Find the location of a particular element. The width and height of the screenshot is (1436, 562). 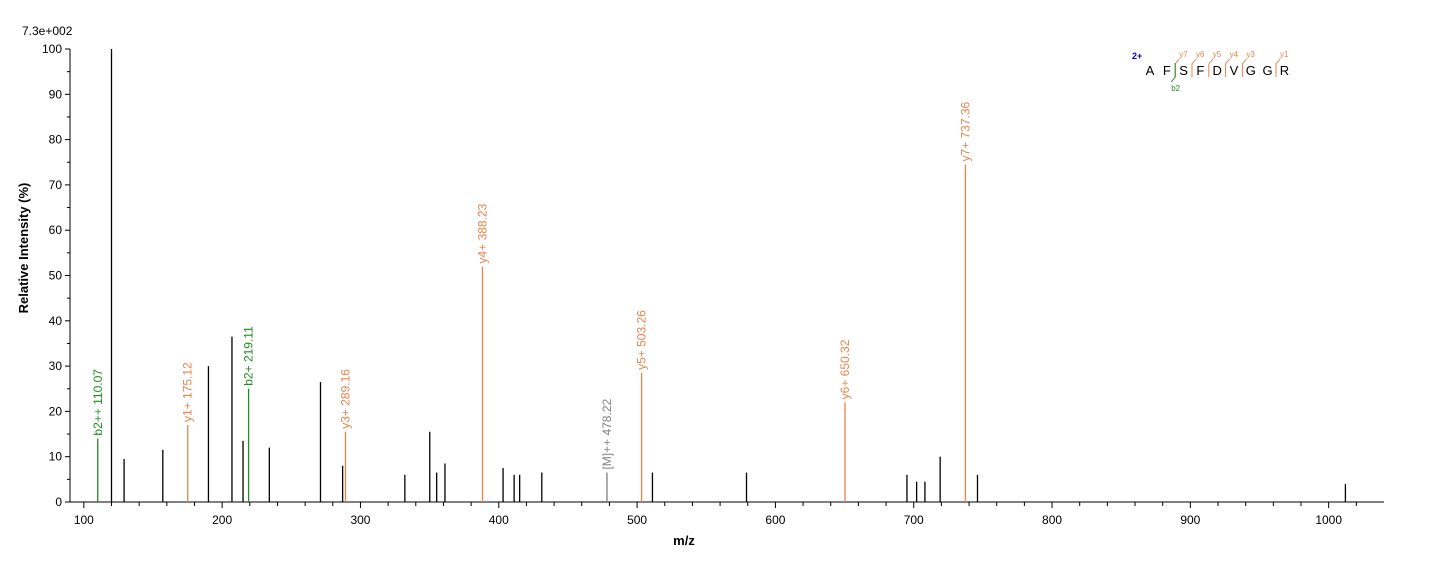

y-tick-label: 80 is located at coordinates (56, 140).